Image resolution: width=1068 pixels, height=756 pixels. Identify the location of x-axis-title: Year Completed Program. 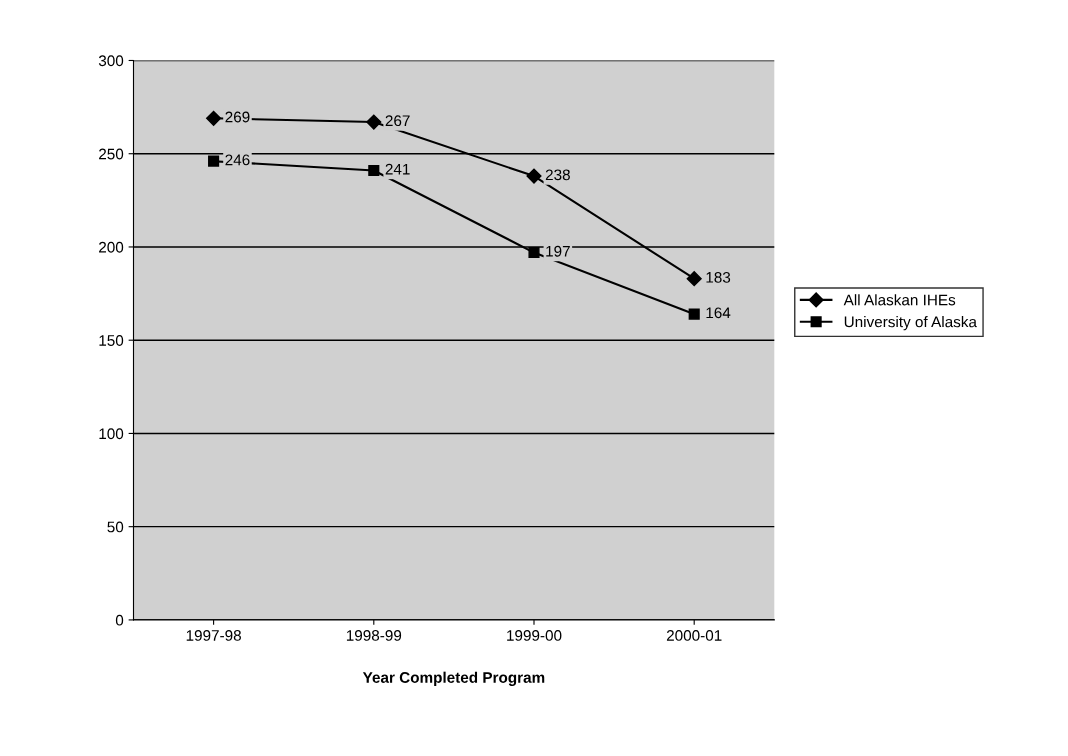
(453, 678).